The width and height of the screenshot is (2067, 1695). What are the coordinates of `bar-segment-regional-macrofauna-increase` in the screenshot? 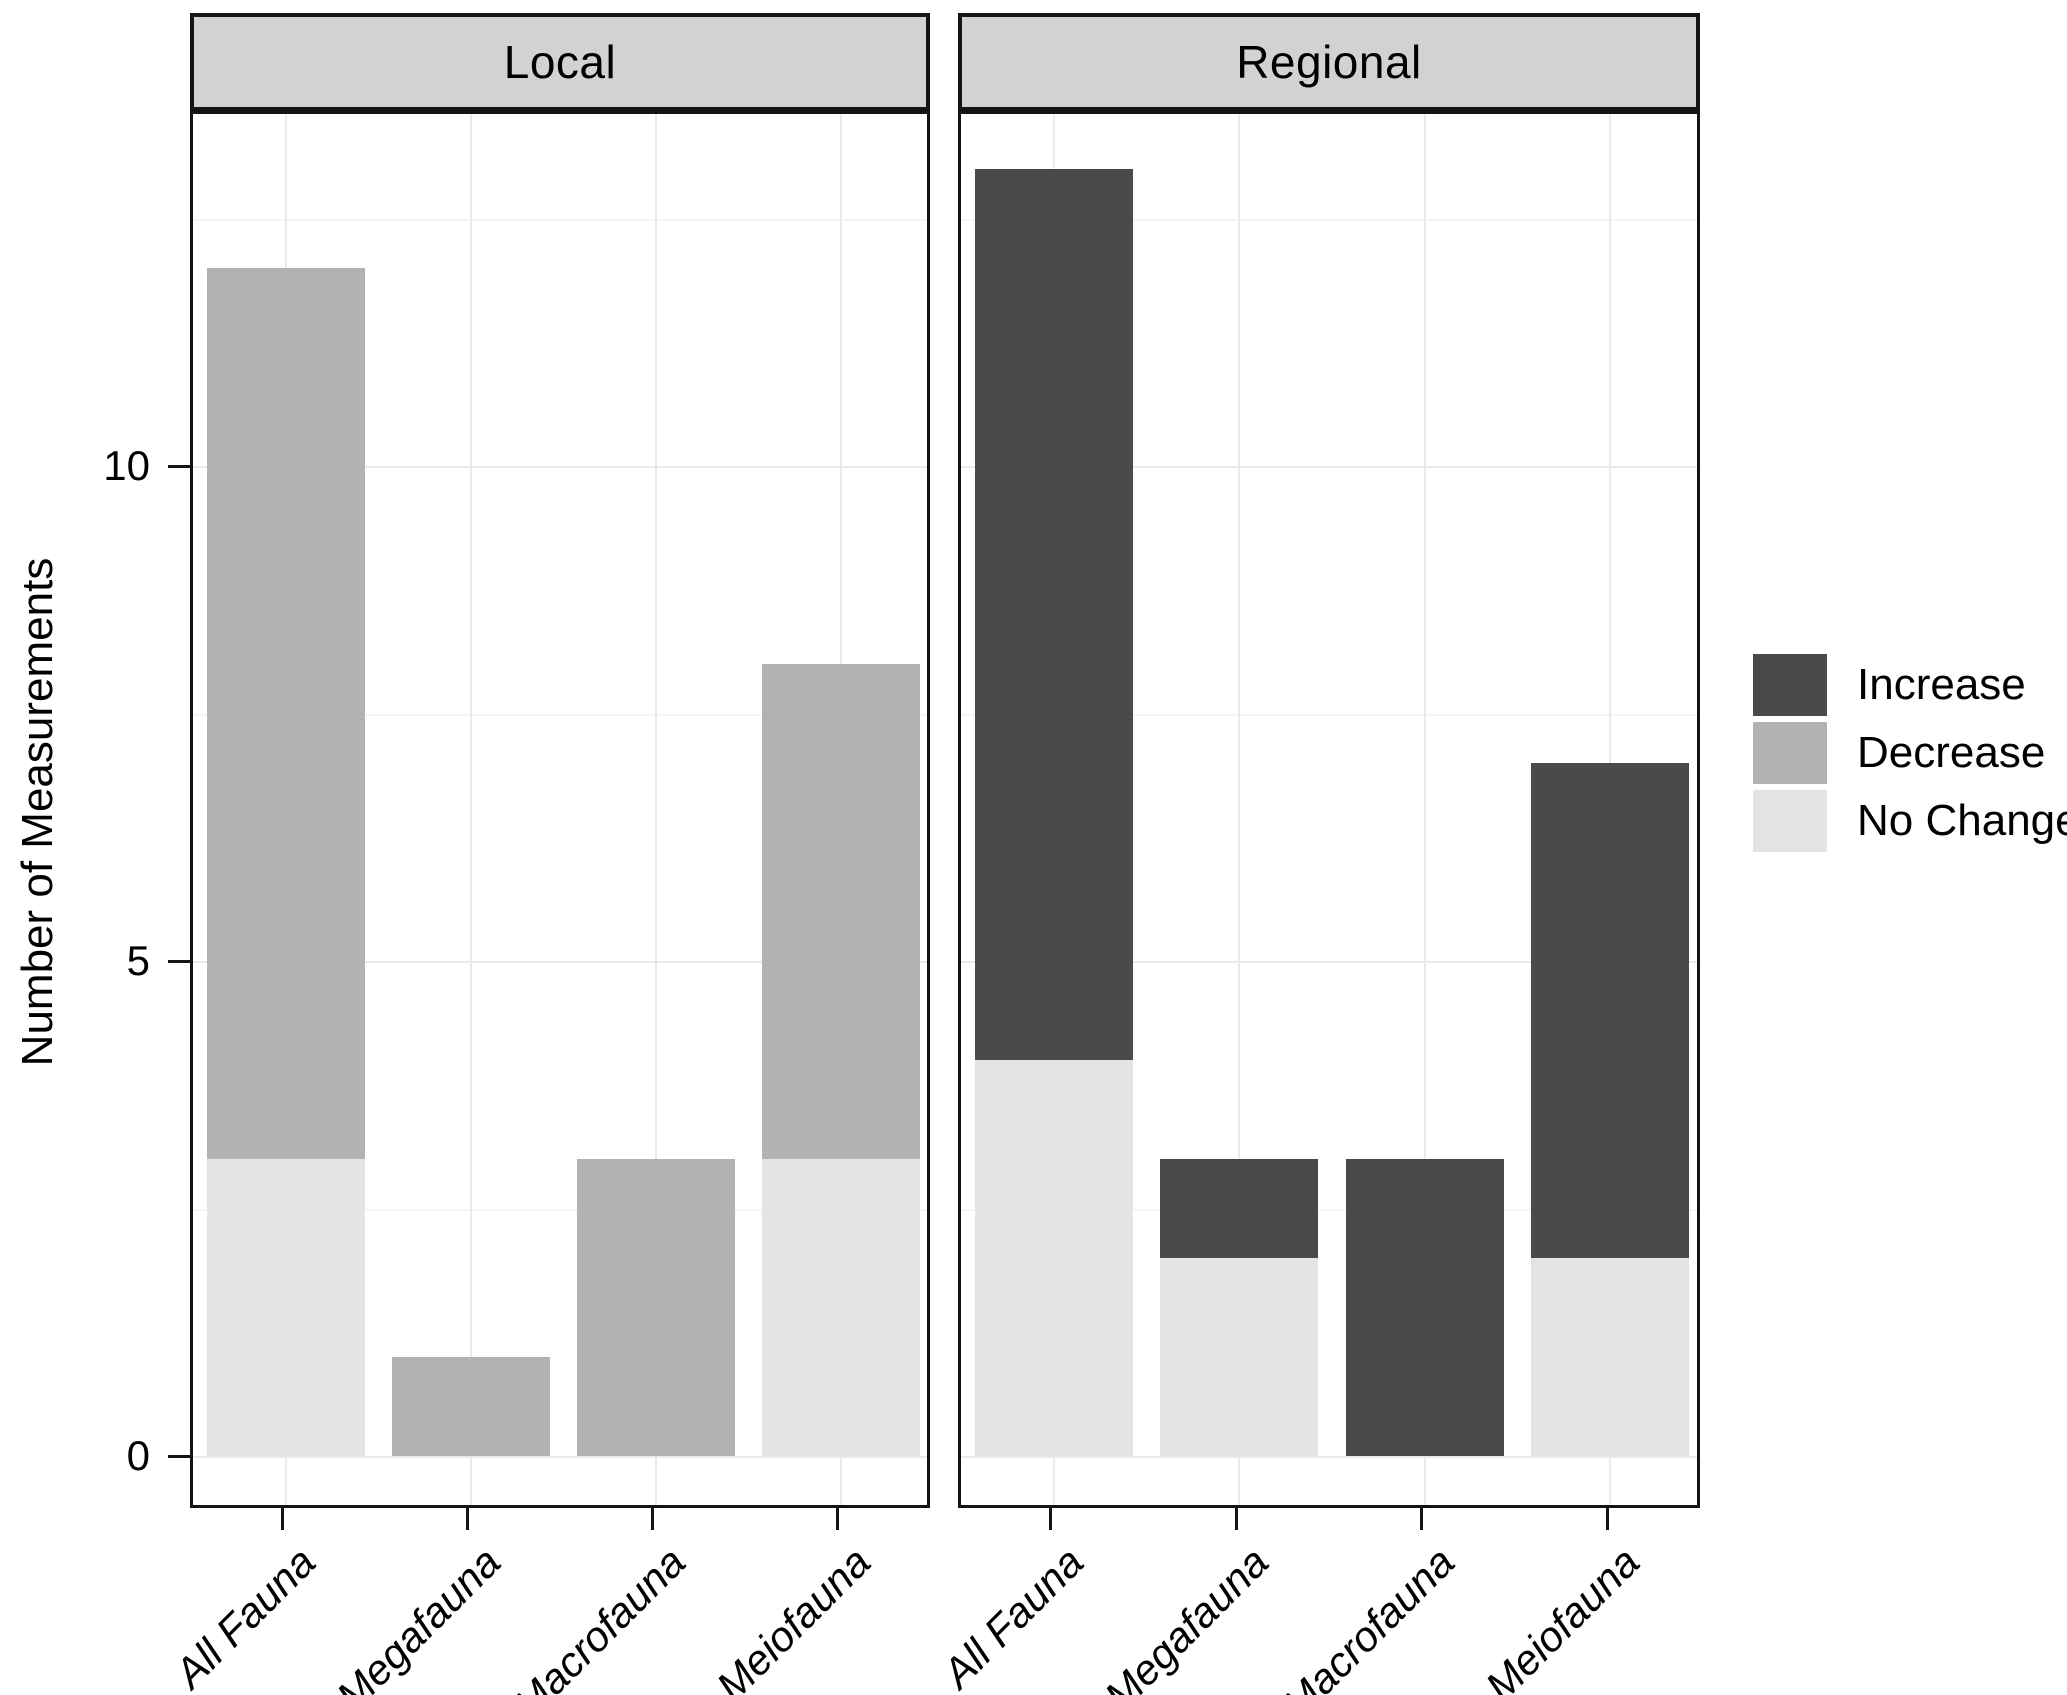 It's located at (1424, 1307).